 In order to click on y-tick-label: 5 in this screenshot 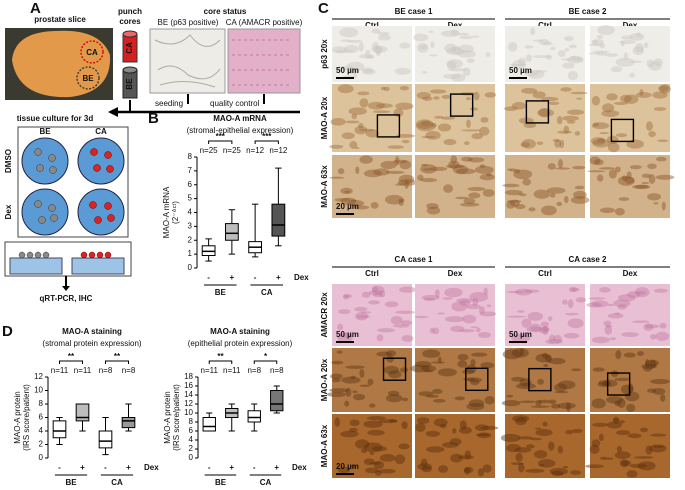, I will do `click(190, 198)`.